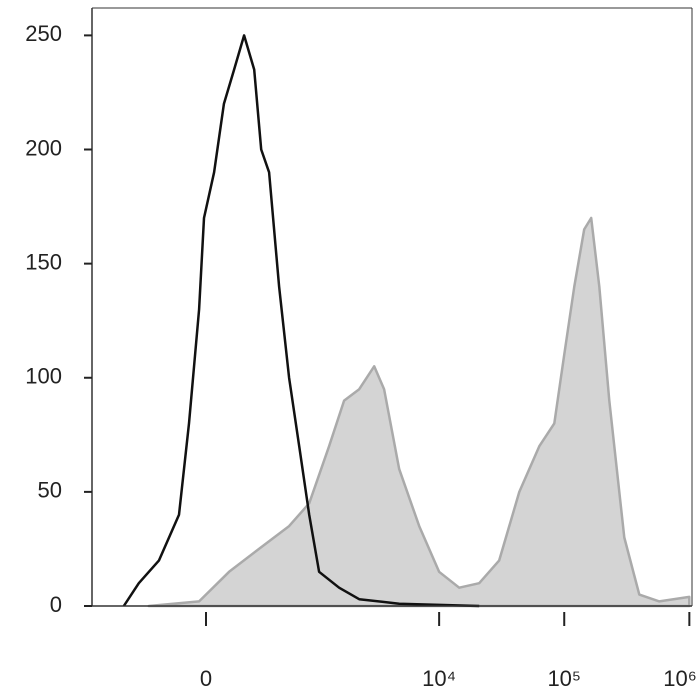 The width and height of the screenshot is (700, 700). What do you see at coordinates (680, 678) in the screenshot?
I see `x-tick-label: 10⁶` at bounding box center [680, 678].